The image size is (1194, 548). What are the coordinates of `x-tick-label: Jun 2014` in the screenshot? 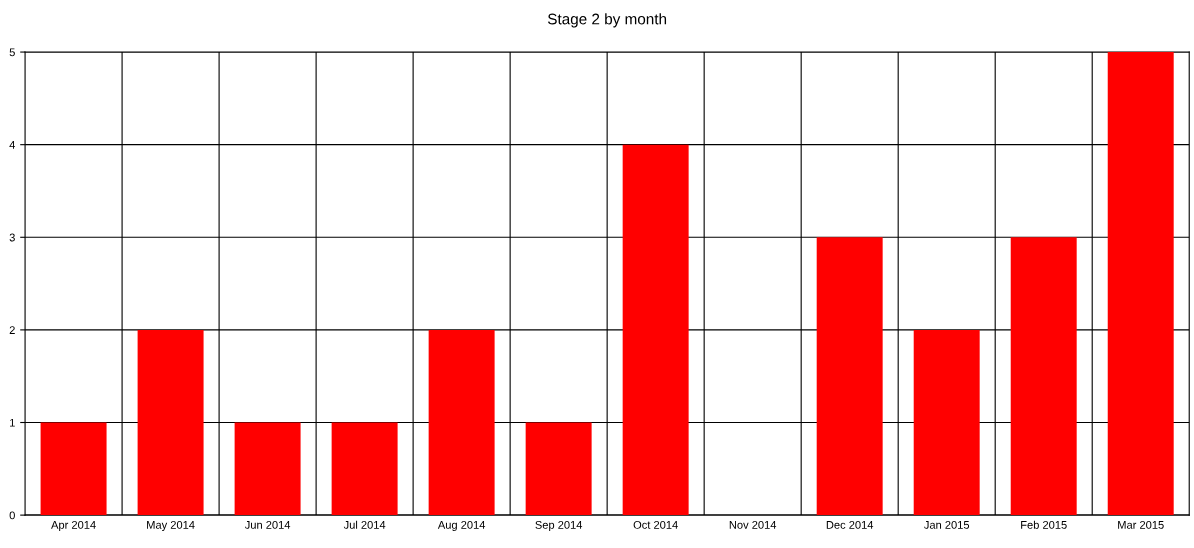 It's located at (267, 524).